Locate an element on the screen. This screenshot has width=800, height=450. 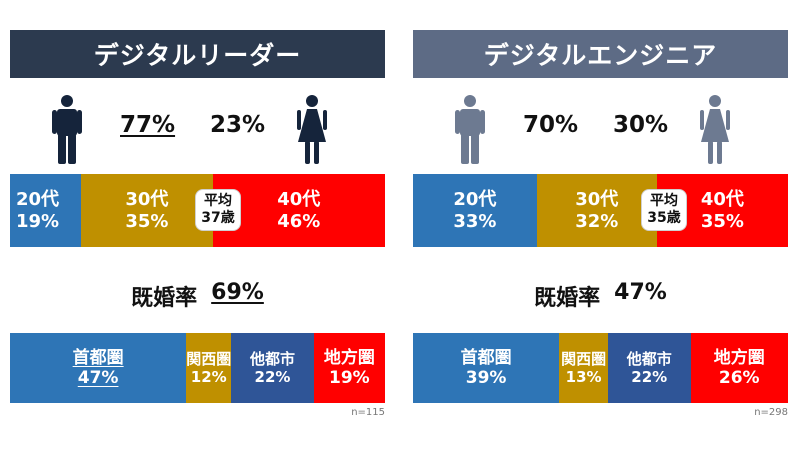
leader-age-bar: 20代 19% 30代 35% 40代 46% is located at coordinates (197, 210).